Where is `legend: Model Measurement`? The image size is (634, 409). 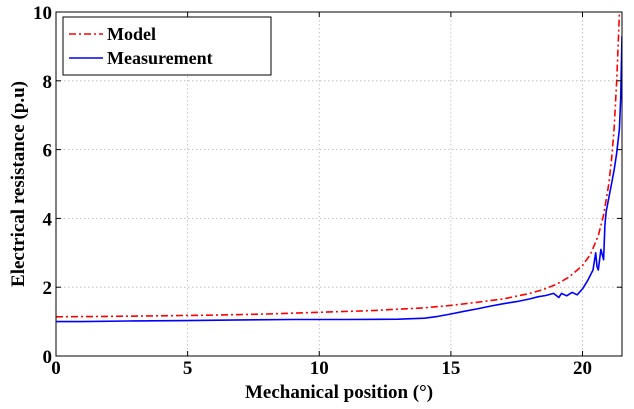
legend: Model Measurement is located at coordinates (167, 46).